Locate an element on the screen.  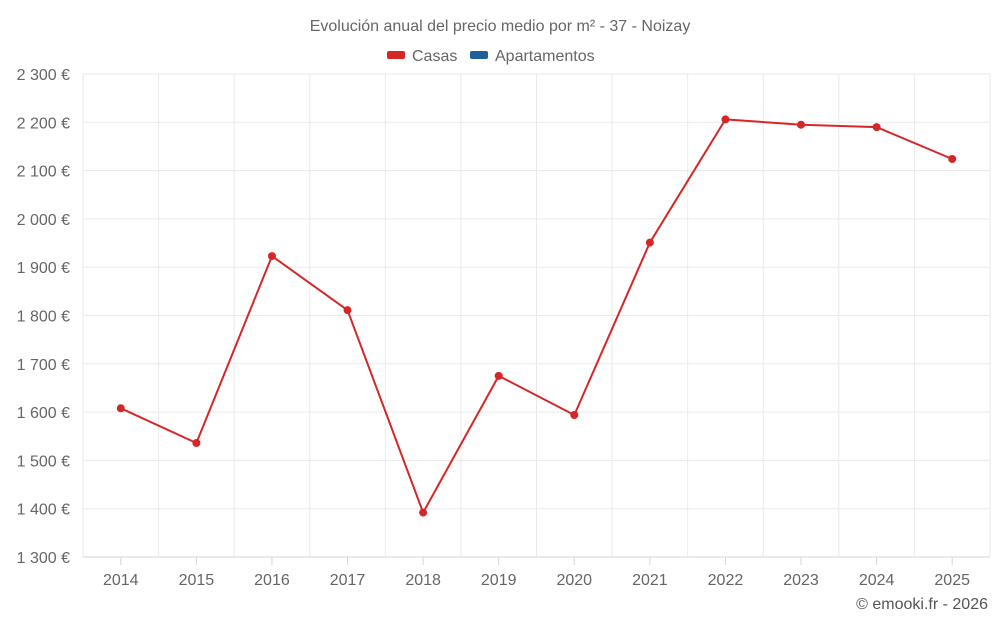
y-tick-label: 1 300 € is located at coordinates (43, 558).